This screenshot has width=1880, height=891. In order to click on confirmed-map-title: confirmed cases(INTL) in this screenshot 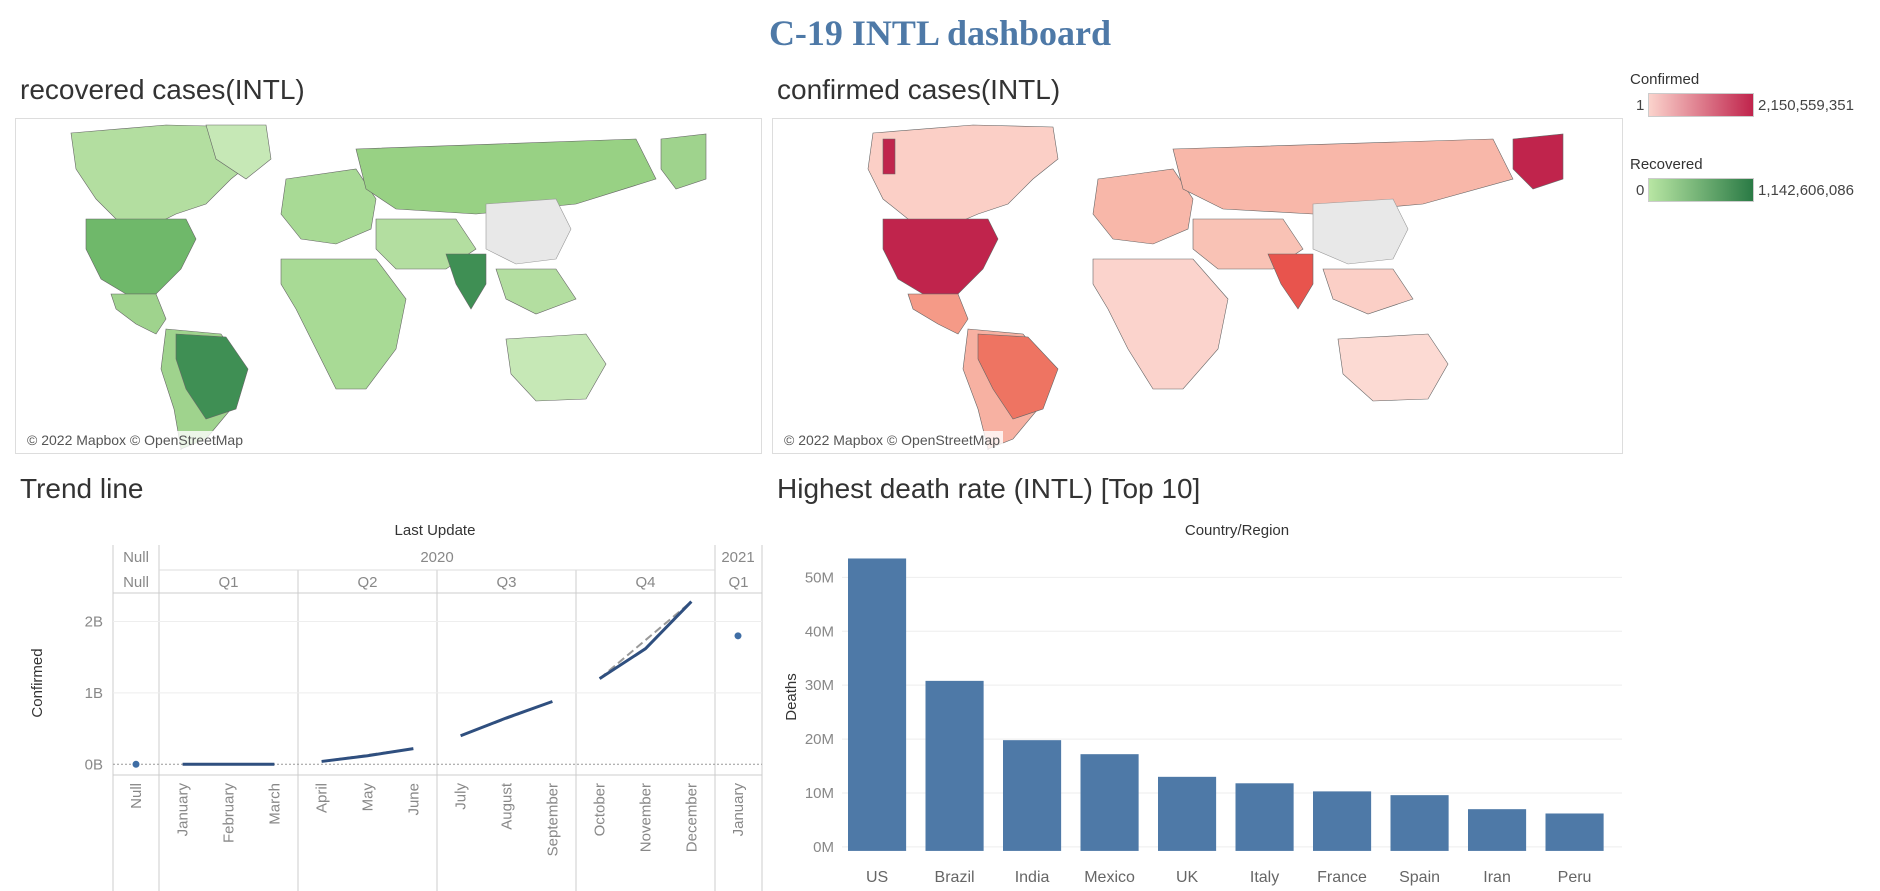, I will do `click(919, 89)`.